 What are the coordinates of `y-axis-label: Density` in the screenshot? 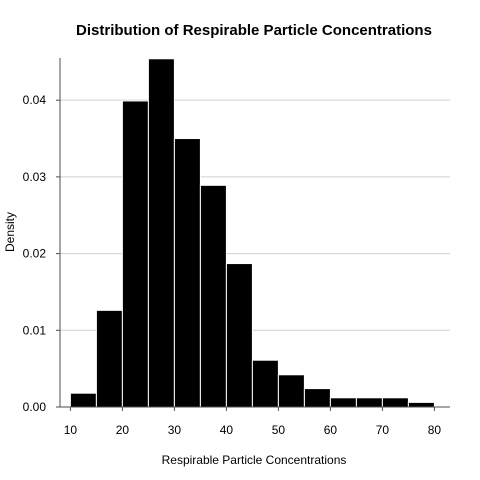 It's located at (10, 232).